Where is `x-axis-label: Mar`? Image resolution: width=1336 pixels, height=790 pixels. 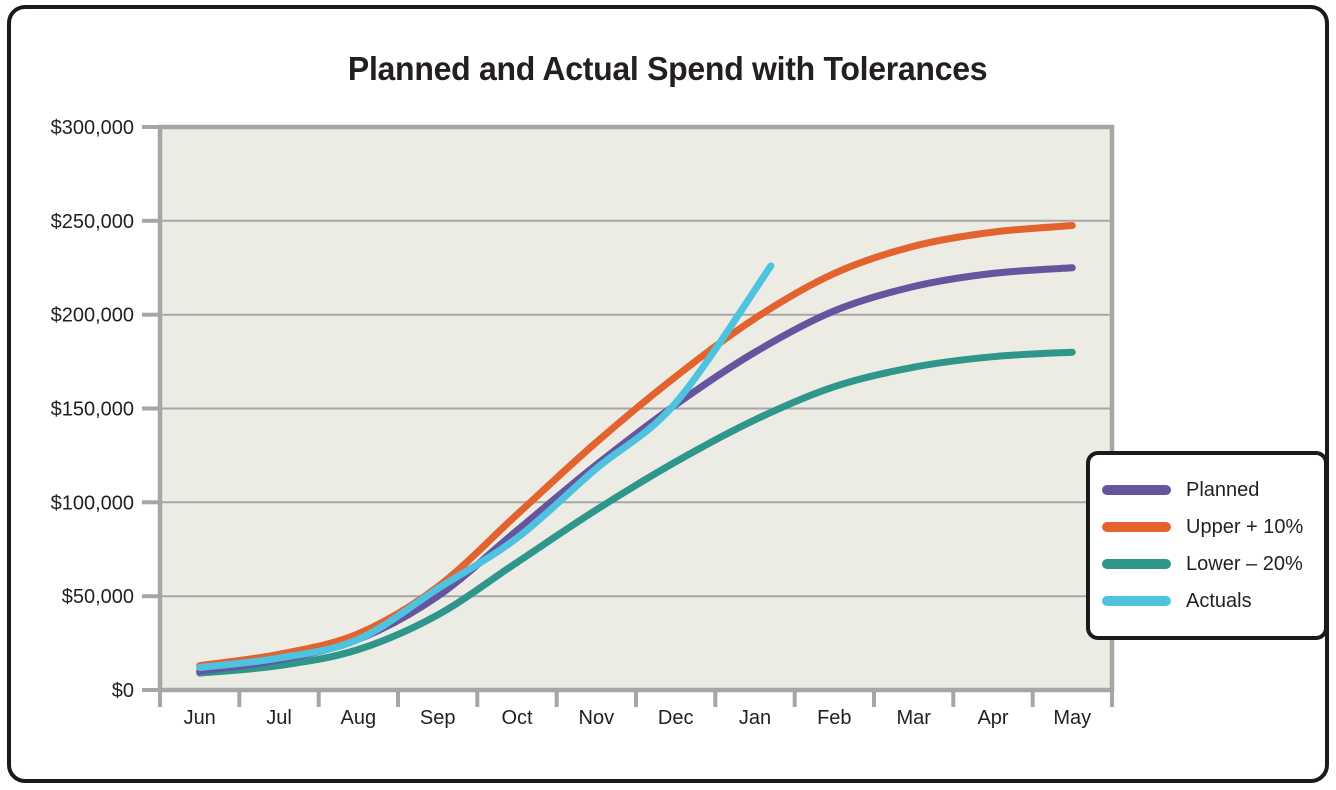 x-axis-label: Mar is located at coordinates (913, 718).